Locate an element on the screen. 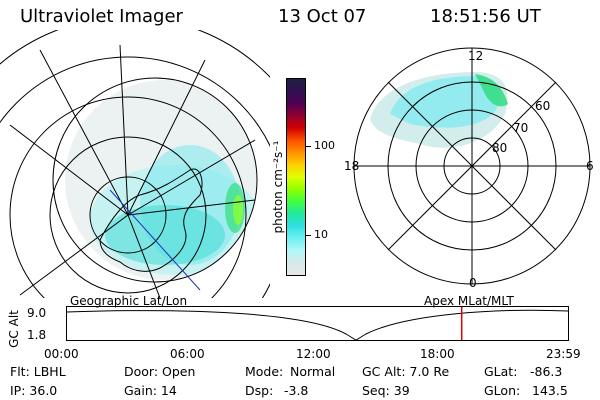 The width and height of the screenshot is (600, 400). status-door: Door: Open is located at coordinates (160, 371).